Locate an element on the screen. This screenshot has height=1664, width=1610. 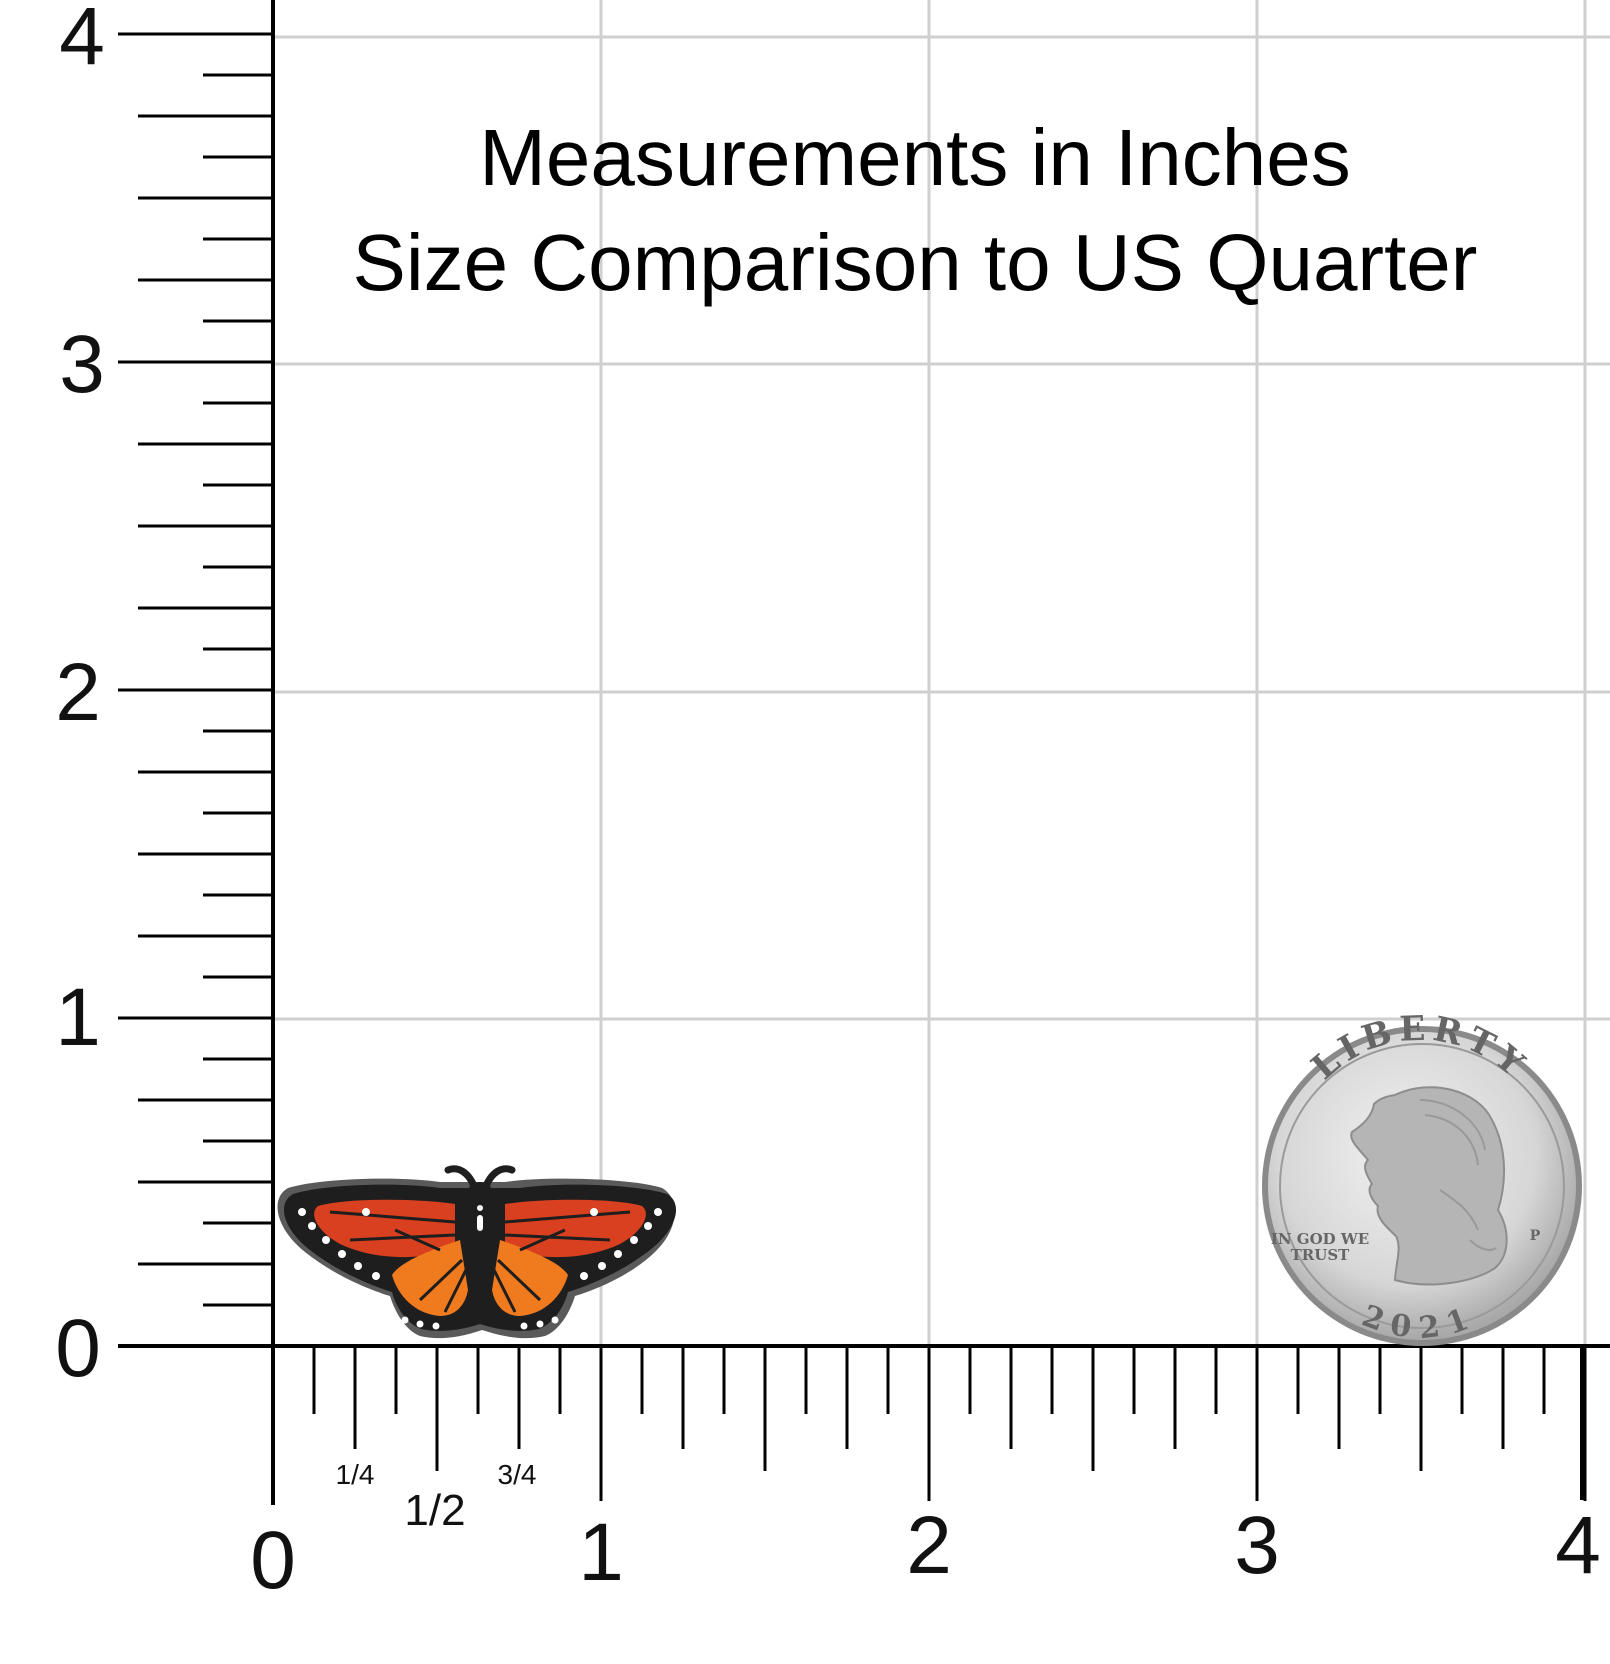
quarter-hair-detail is located at coordinates (1458, 1175).